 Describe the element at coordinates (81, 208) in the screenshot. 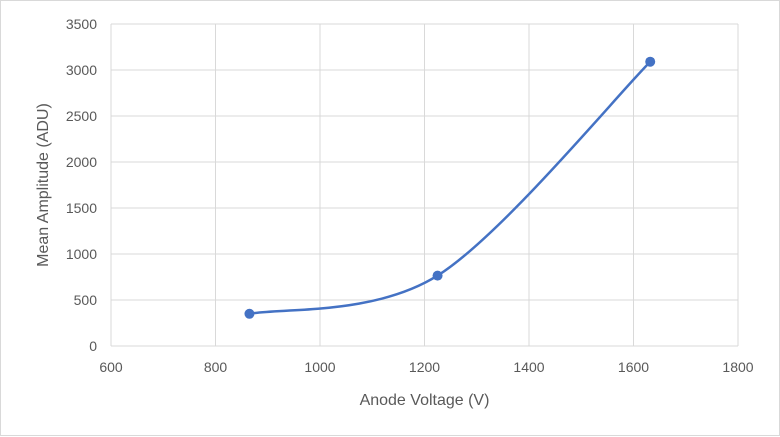

I see `y-tick-label: 1500` at that location.